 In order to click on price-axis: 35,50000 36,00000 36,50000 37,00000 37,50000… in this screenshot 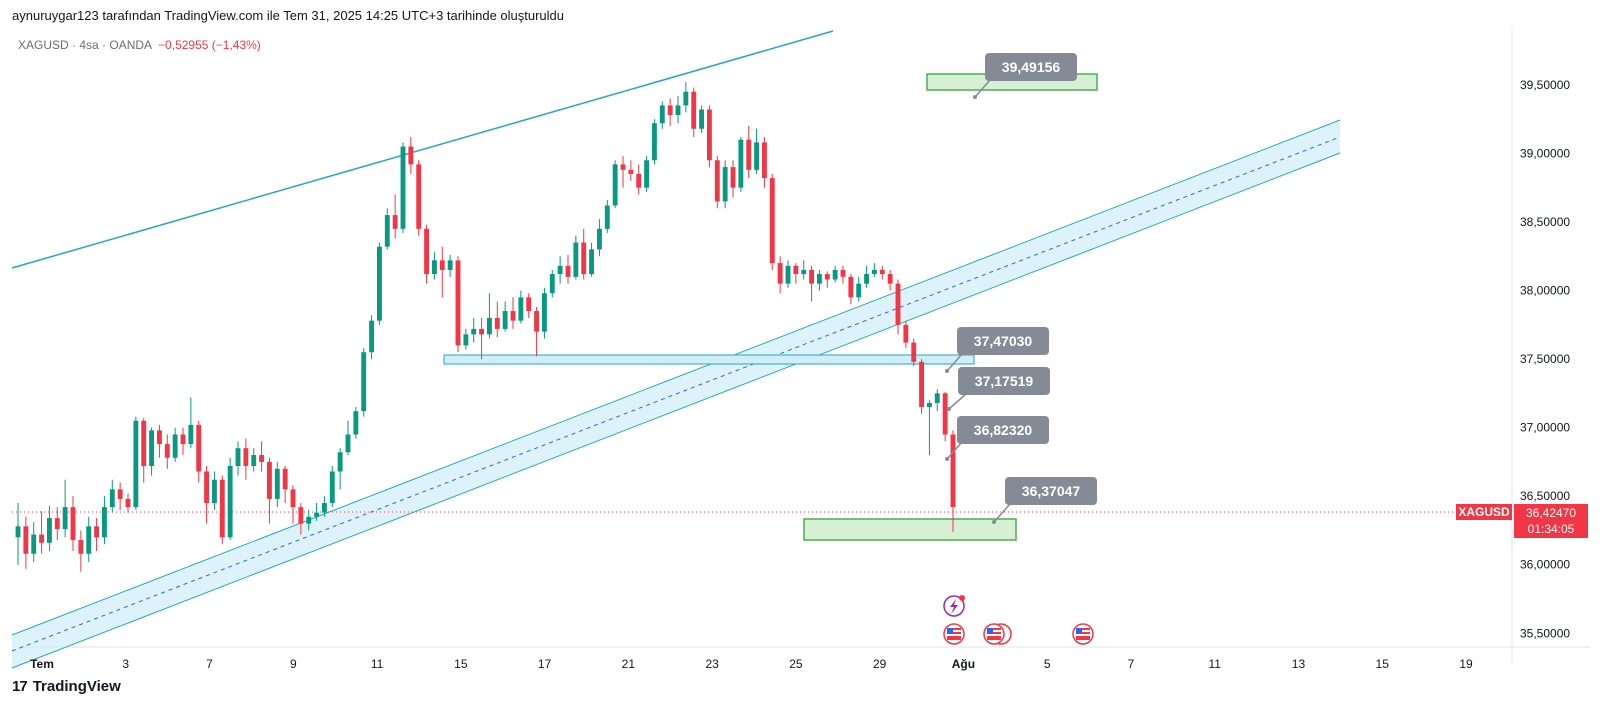, I will do `click(1545, 359)`.